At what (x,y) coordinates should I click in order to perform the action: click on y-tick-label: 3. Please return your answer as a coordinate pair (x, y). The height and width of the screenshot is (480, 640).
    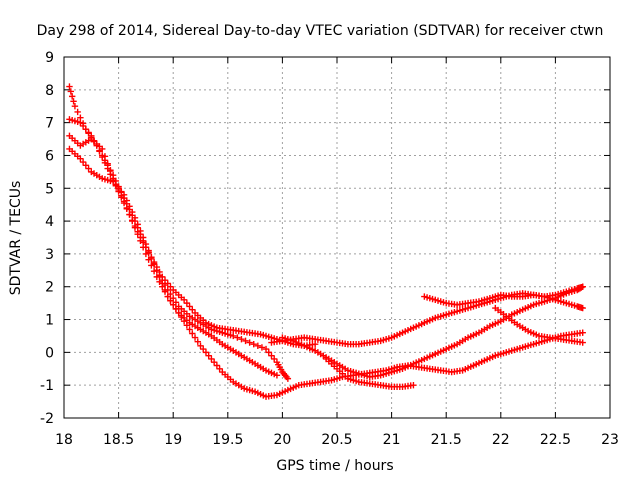
    Looking at the image, I should click on (49, 255).